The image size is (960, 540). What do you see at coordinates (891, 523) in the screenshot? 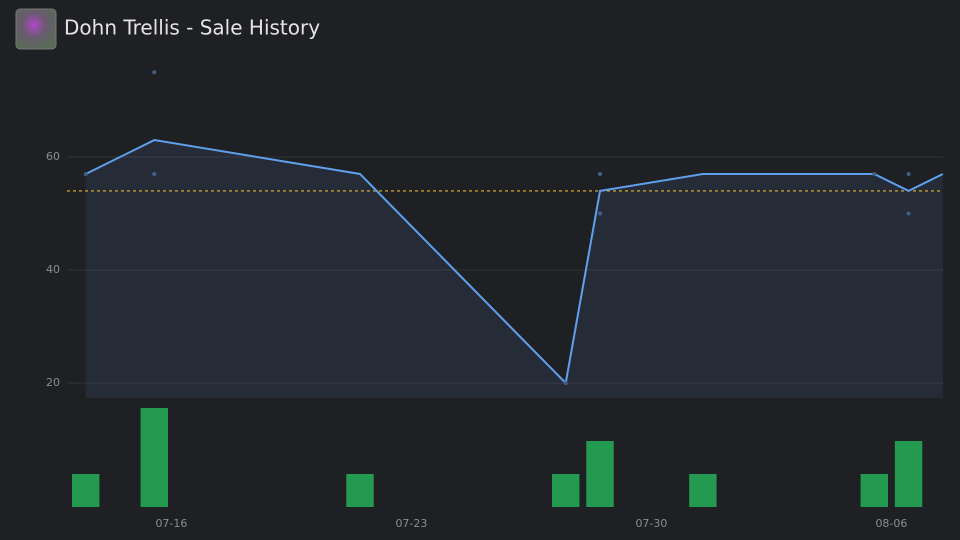
I see `x-tick-label: 08-06` at bounding box center [891, 523].